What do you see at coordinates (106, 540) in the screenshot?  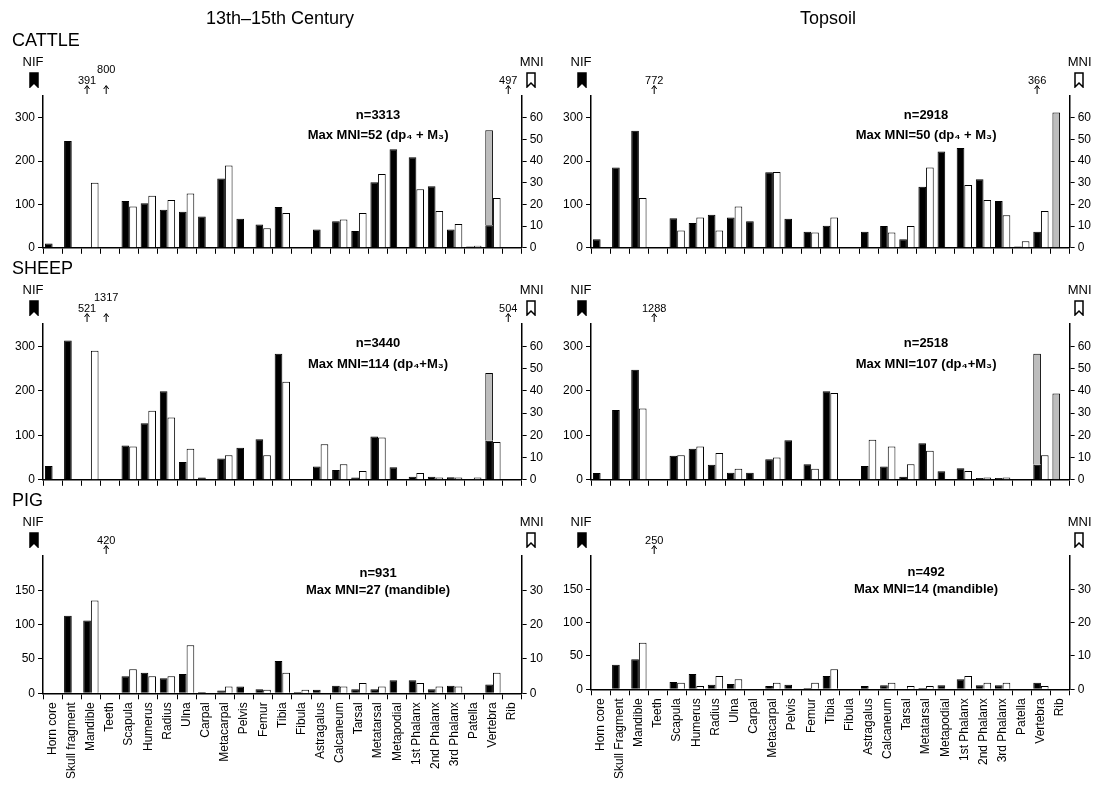 I see `text: 420` at bounding box center [106, 540].